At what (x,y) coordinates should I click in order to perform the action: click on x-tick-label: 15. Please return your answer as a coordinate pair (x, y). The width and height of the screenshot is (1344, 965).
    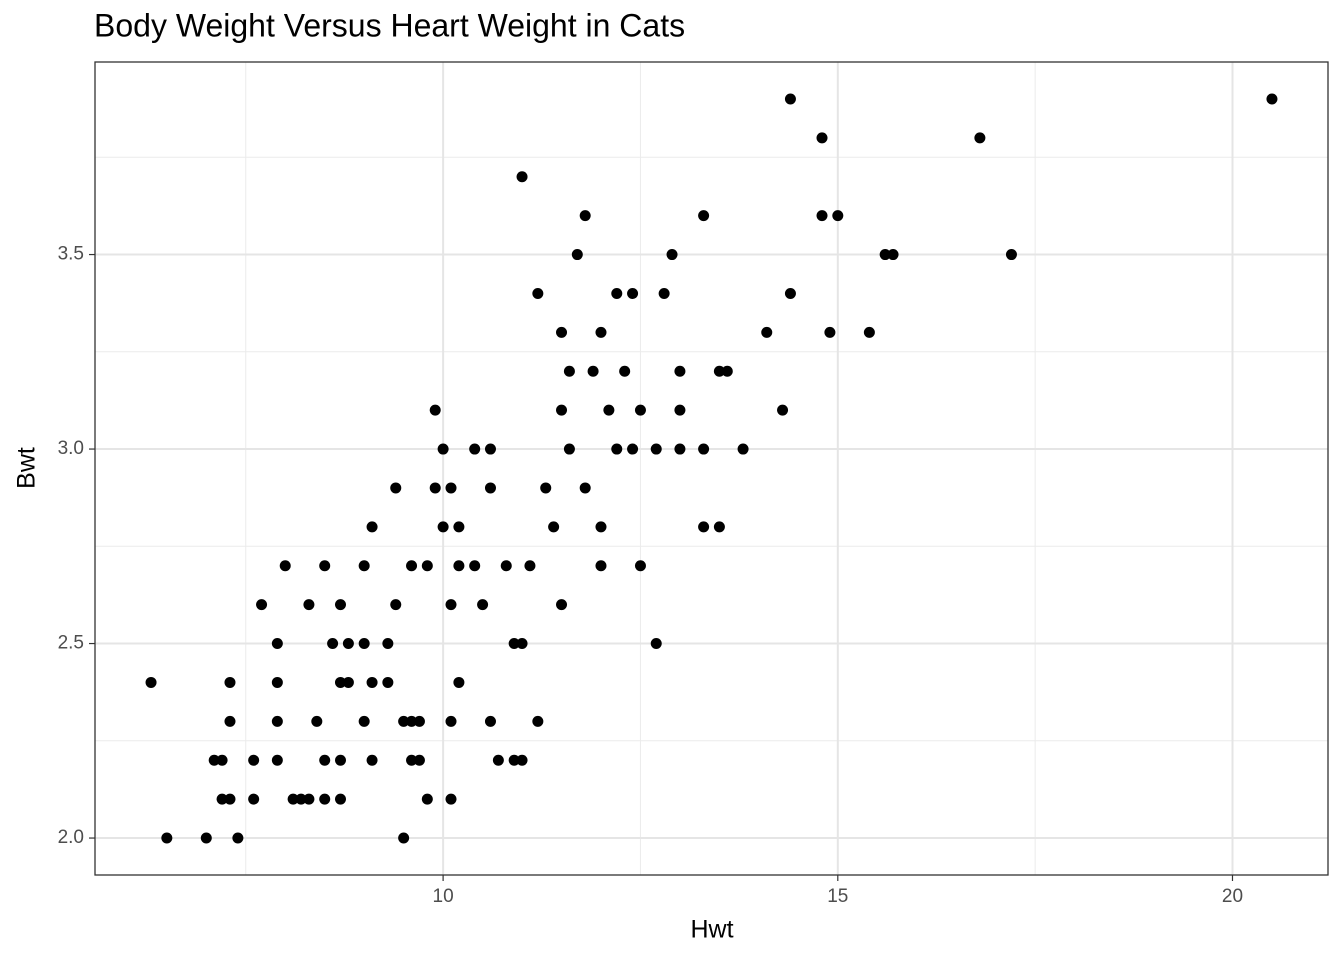
    Looking at the image, I should click on (837, 896).